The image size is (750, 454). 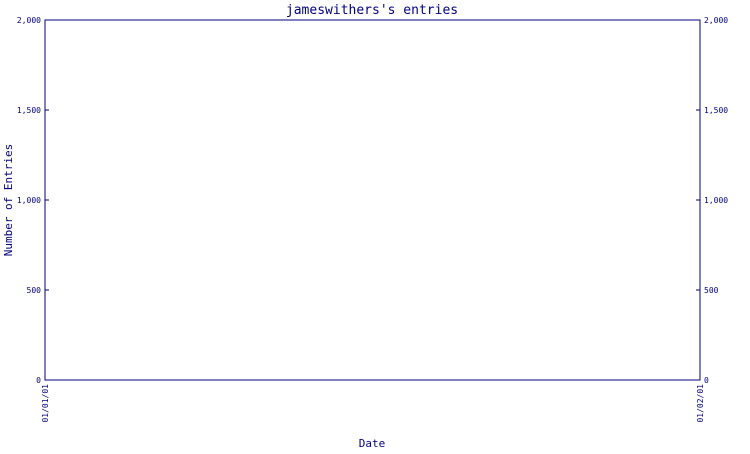 I want to click on x-tick-label: 01/01/01, so click(x=45, y=403).